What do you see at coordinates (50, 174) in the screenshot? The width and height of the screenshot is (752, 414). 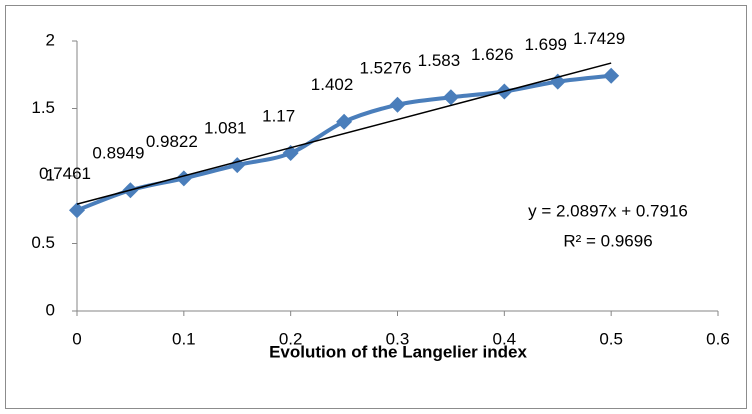 I see `y-tick-label: 1` at bounding box center [50, 174].